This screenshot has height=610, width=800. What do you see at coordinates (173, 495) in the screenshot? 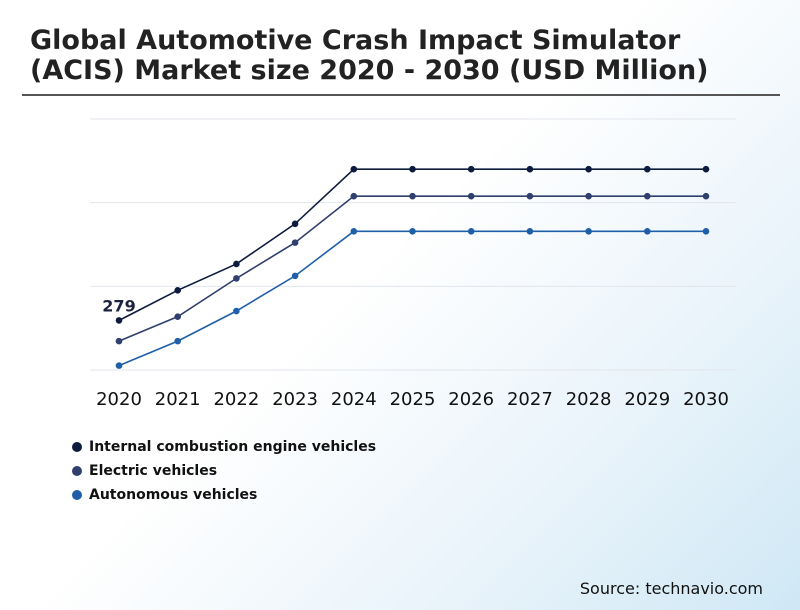
I see `legend-label: Autonomous vehicles` at bounding box center [173, 495].